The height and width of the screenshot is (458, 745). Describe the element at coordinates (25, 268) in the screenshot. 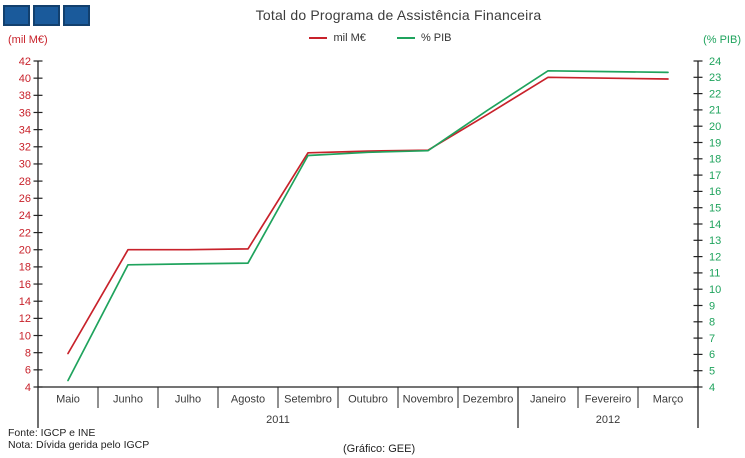

I see `left-axis-tick-label: 18` at that location.